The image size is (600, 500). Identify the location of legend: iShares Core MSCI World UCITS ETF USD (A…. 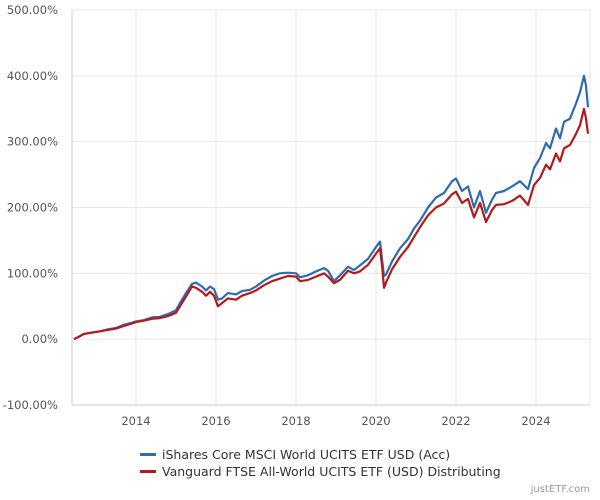
(320, 463).